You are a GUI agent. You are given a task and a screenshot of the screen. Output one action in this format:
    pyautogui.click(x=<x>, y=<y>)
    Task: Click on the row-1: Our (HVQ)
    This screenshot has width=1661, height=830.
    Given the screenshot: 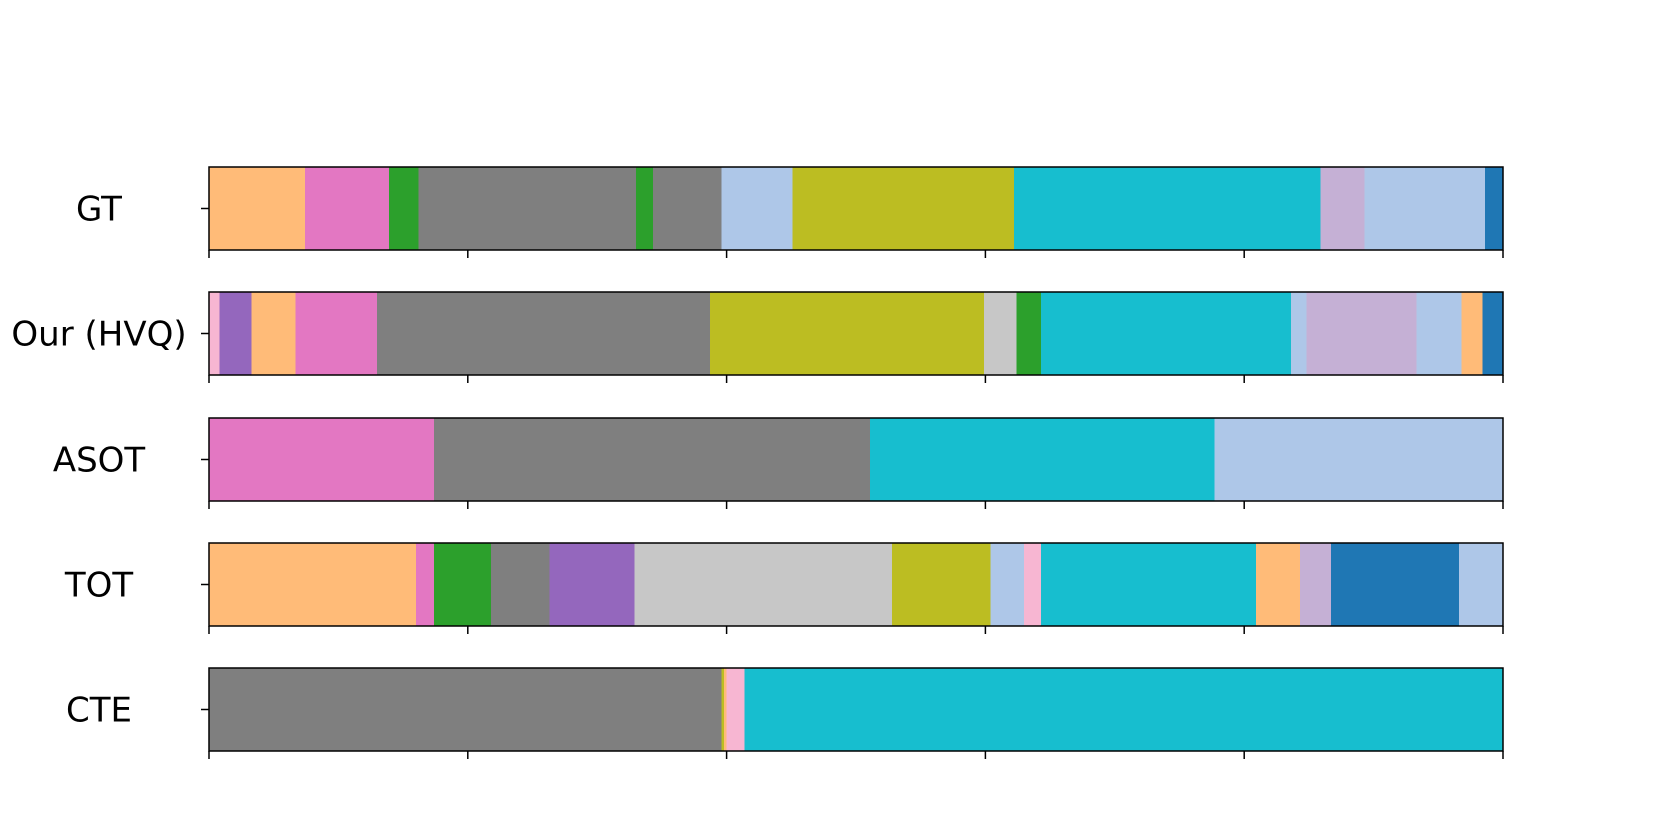 What is the action you would take?
    pyautogui.click(x=757, y=337)
    